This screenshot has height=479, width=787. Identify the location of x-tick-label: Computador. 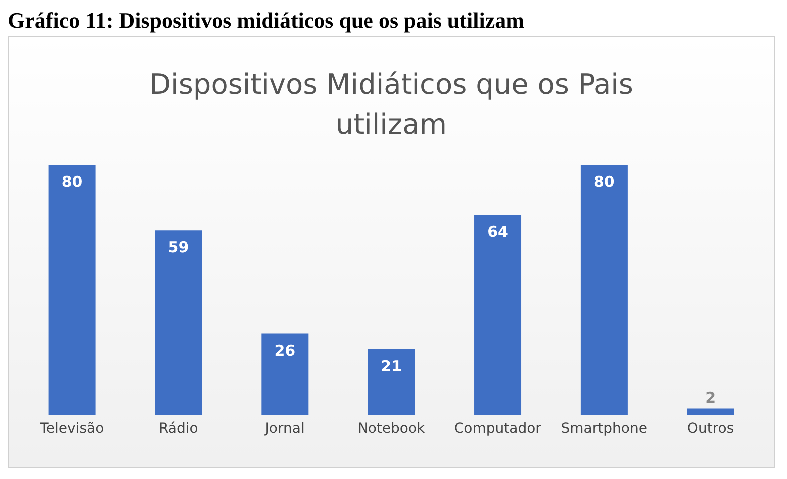
(498, 428).